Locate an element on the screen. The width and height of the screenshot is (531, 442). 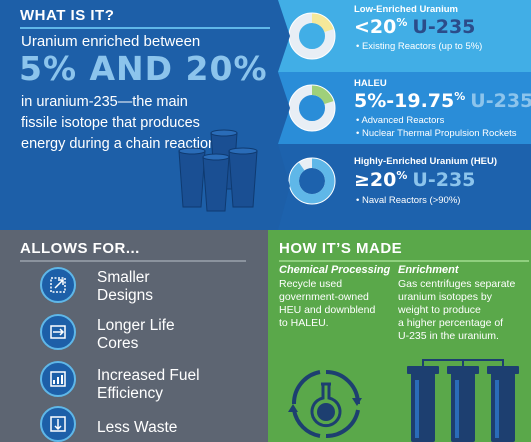
arrow-down-icon is located at coordinates (58, 424).